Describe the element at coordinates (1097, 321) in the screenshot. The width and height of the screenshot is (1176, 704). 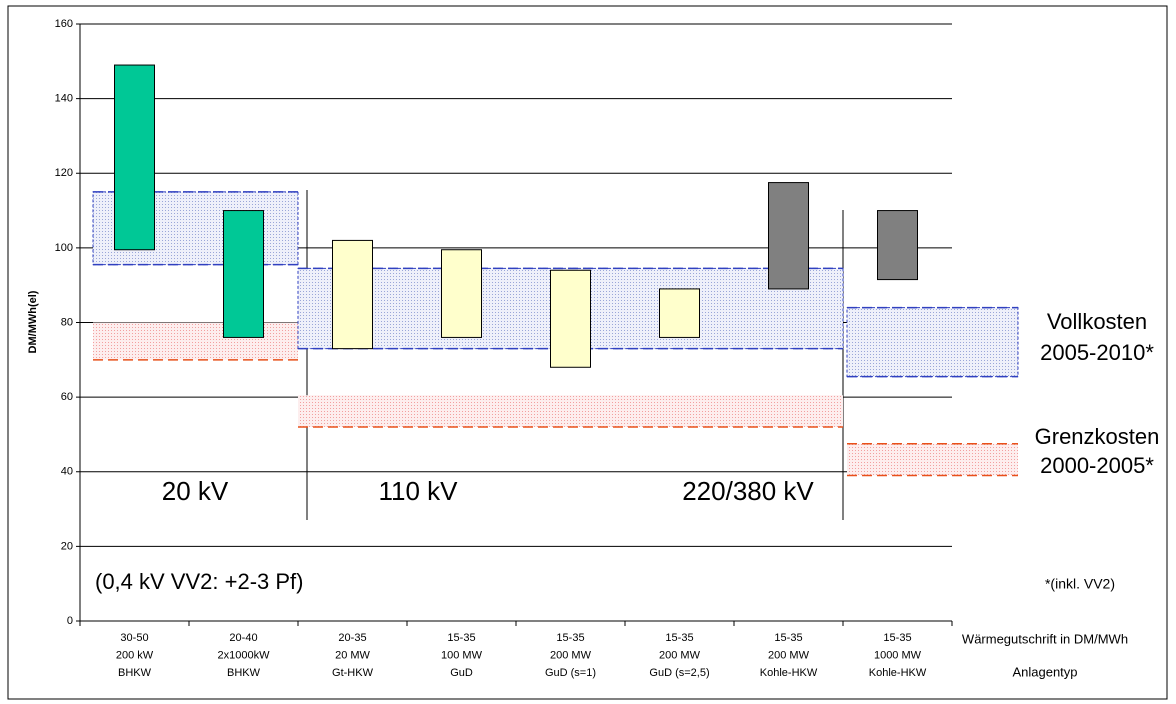
I see `full-cost-label: Vollkosten` at that location.